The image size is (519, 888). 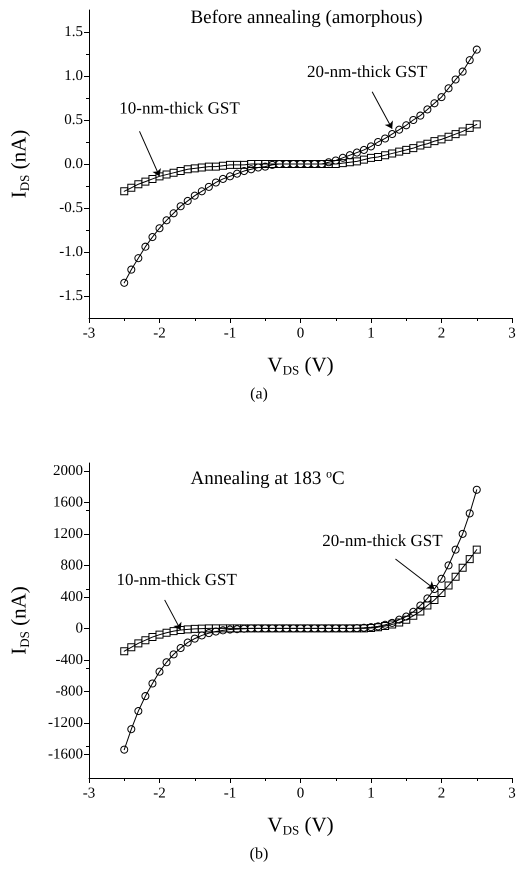 What do you see at coordinates (259, 394) in the screenshot?
I see `text: (a)` at bounding box center [259, 394].